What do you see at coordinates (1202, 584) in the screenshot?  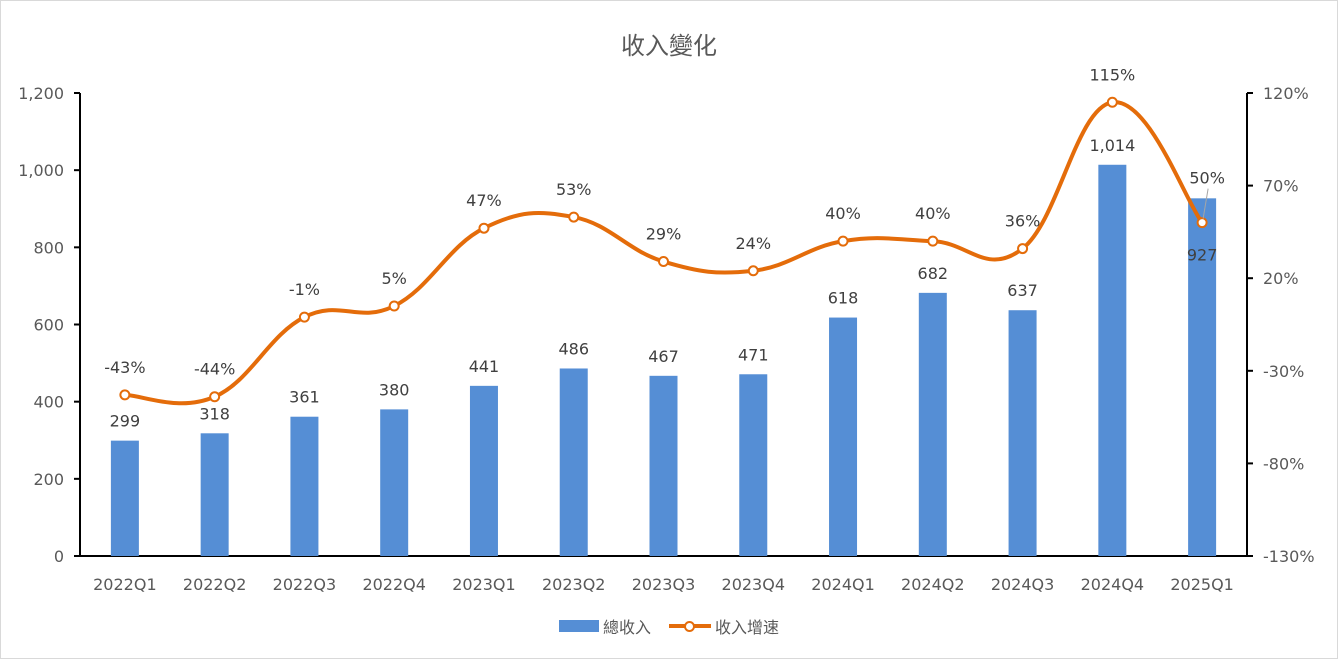 I see `x-tick-label: 2025Q1` at bounding box center [1202, 584].